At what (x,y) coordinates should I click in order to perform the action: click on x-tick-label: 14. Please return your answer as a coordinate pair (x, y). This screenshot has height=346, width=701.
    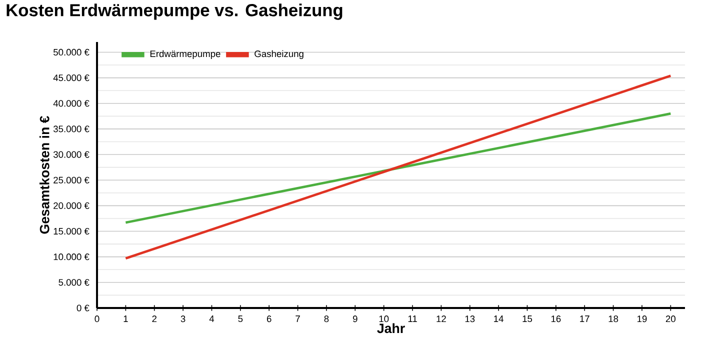
    Looking at the image, I should click on (499, 319).